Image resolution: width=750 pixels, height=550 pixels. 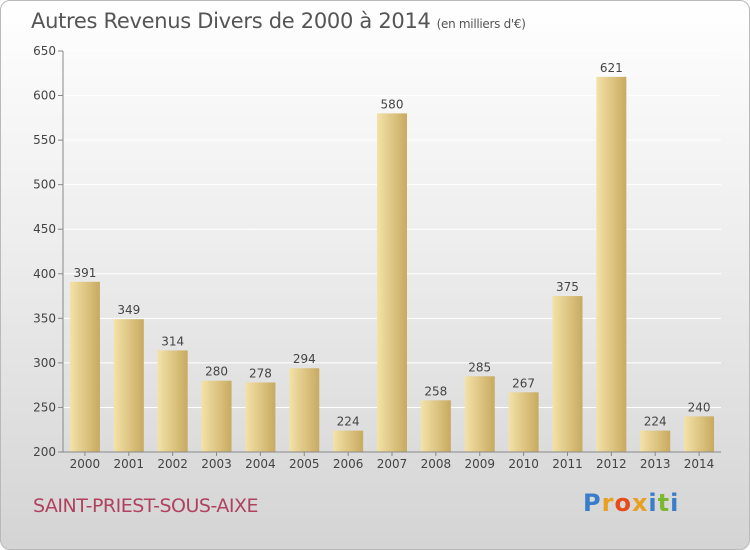 I want to click on bar-value-label: 280, so click(x=216, y=372).